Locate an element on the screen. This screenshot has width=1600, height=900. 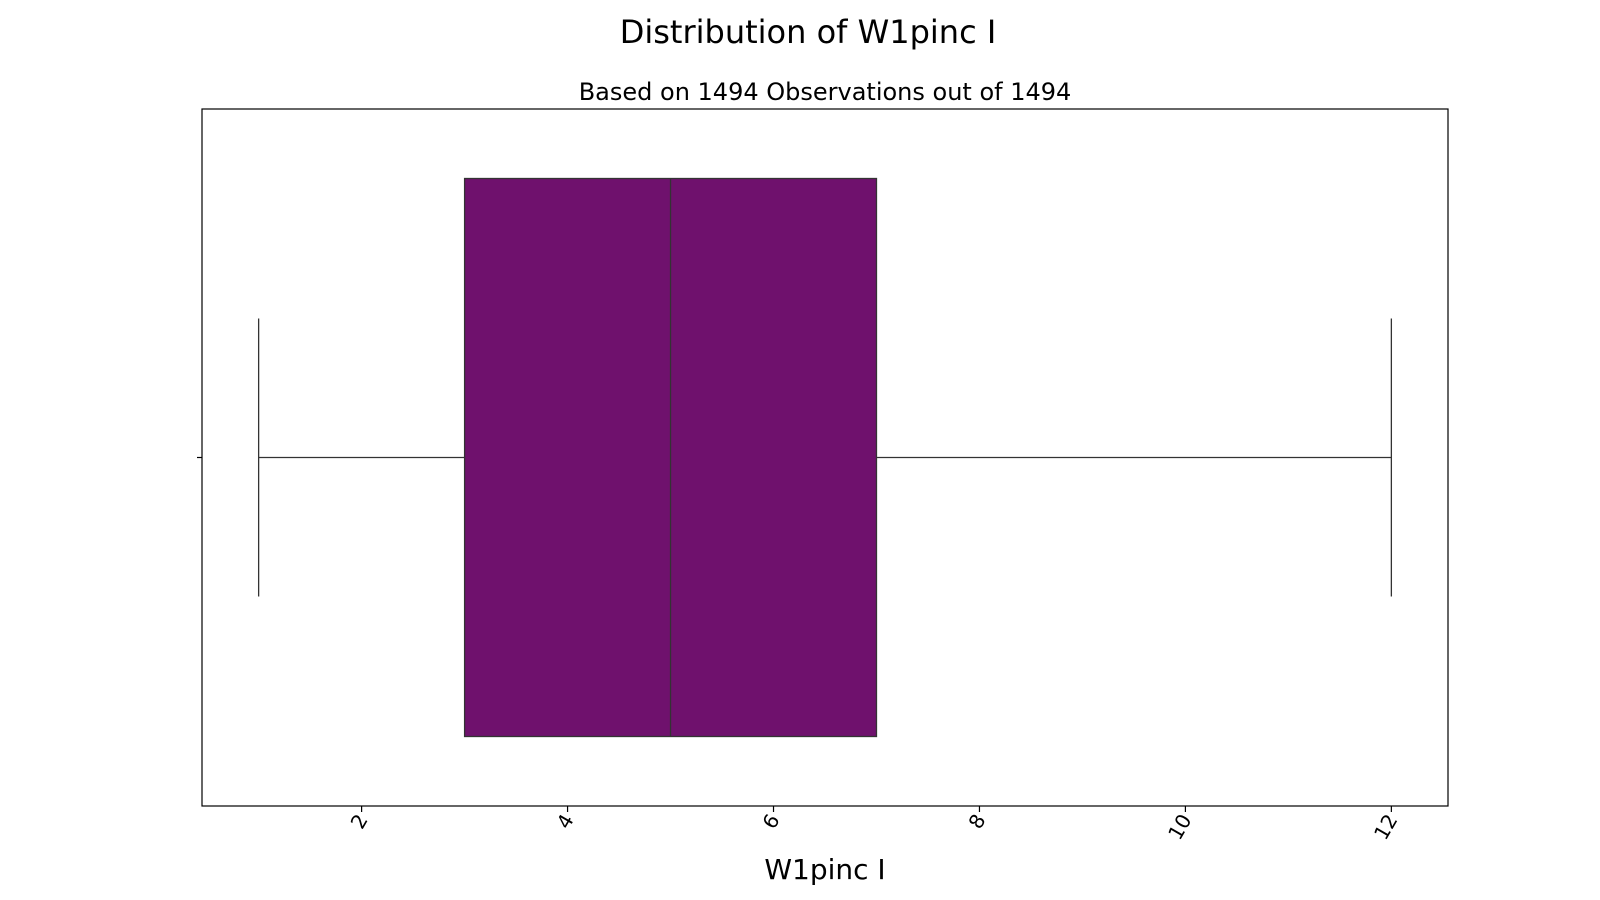
x-tick-label: 10 is located at coordinates (1180, 827).